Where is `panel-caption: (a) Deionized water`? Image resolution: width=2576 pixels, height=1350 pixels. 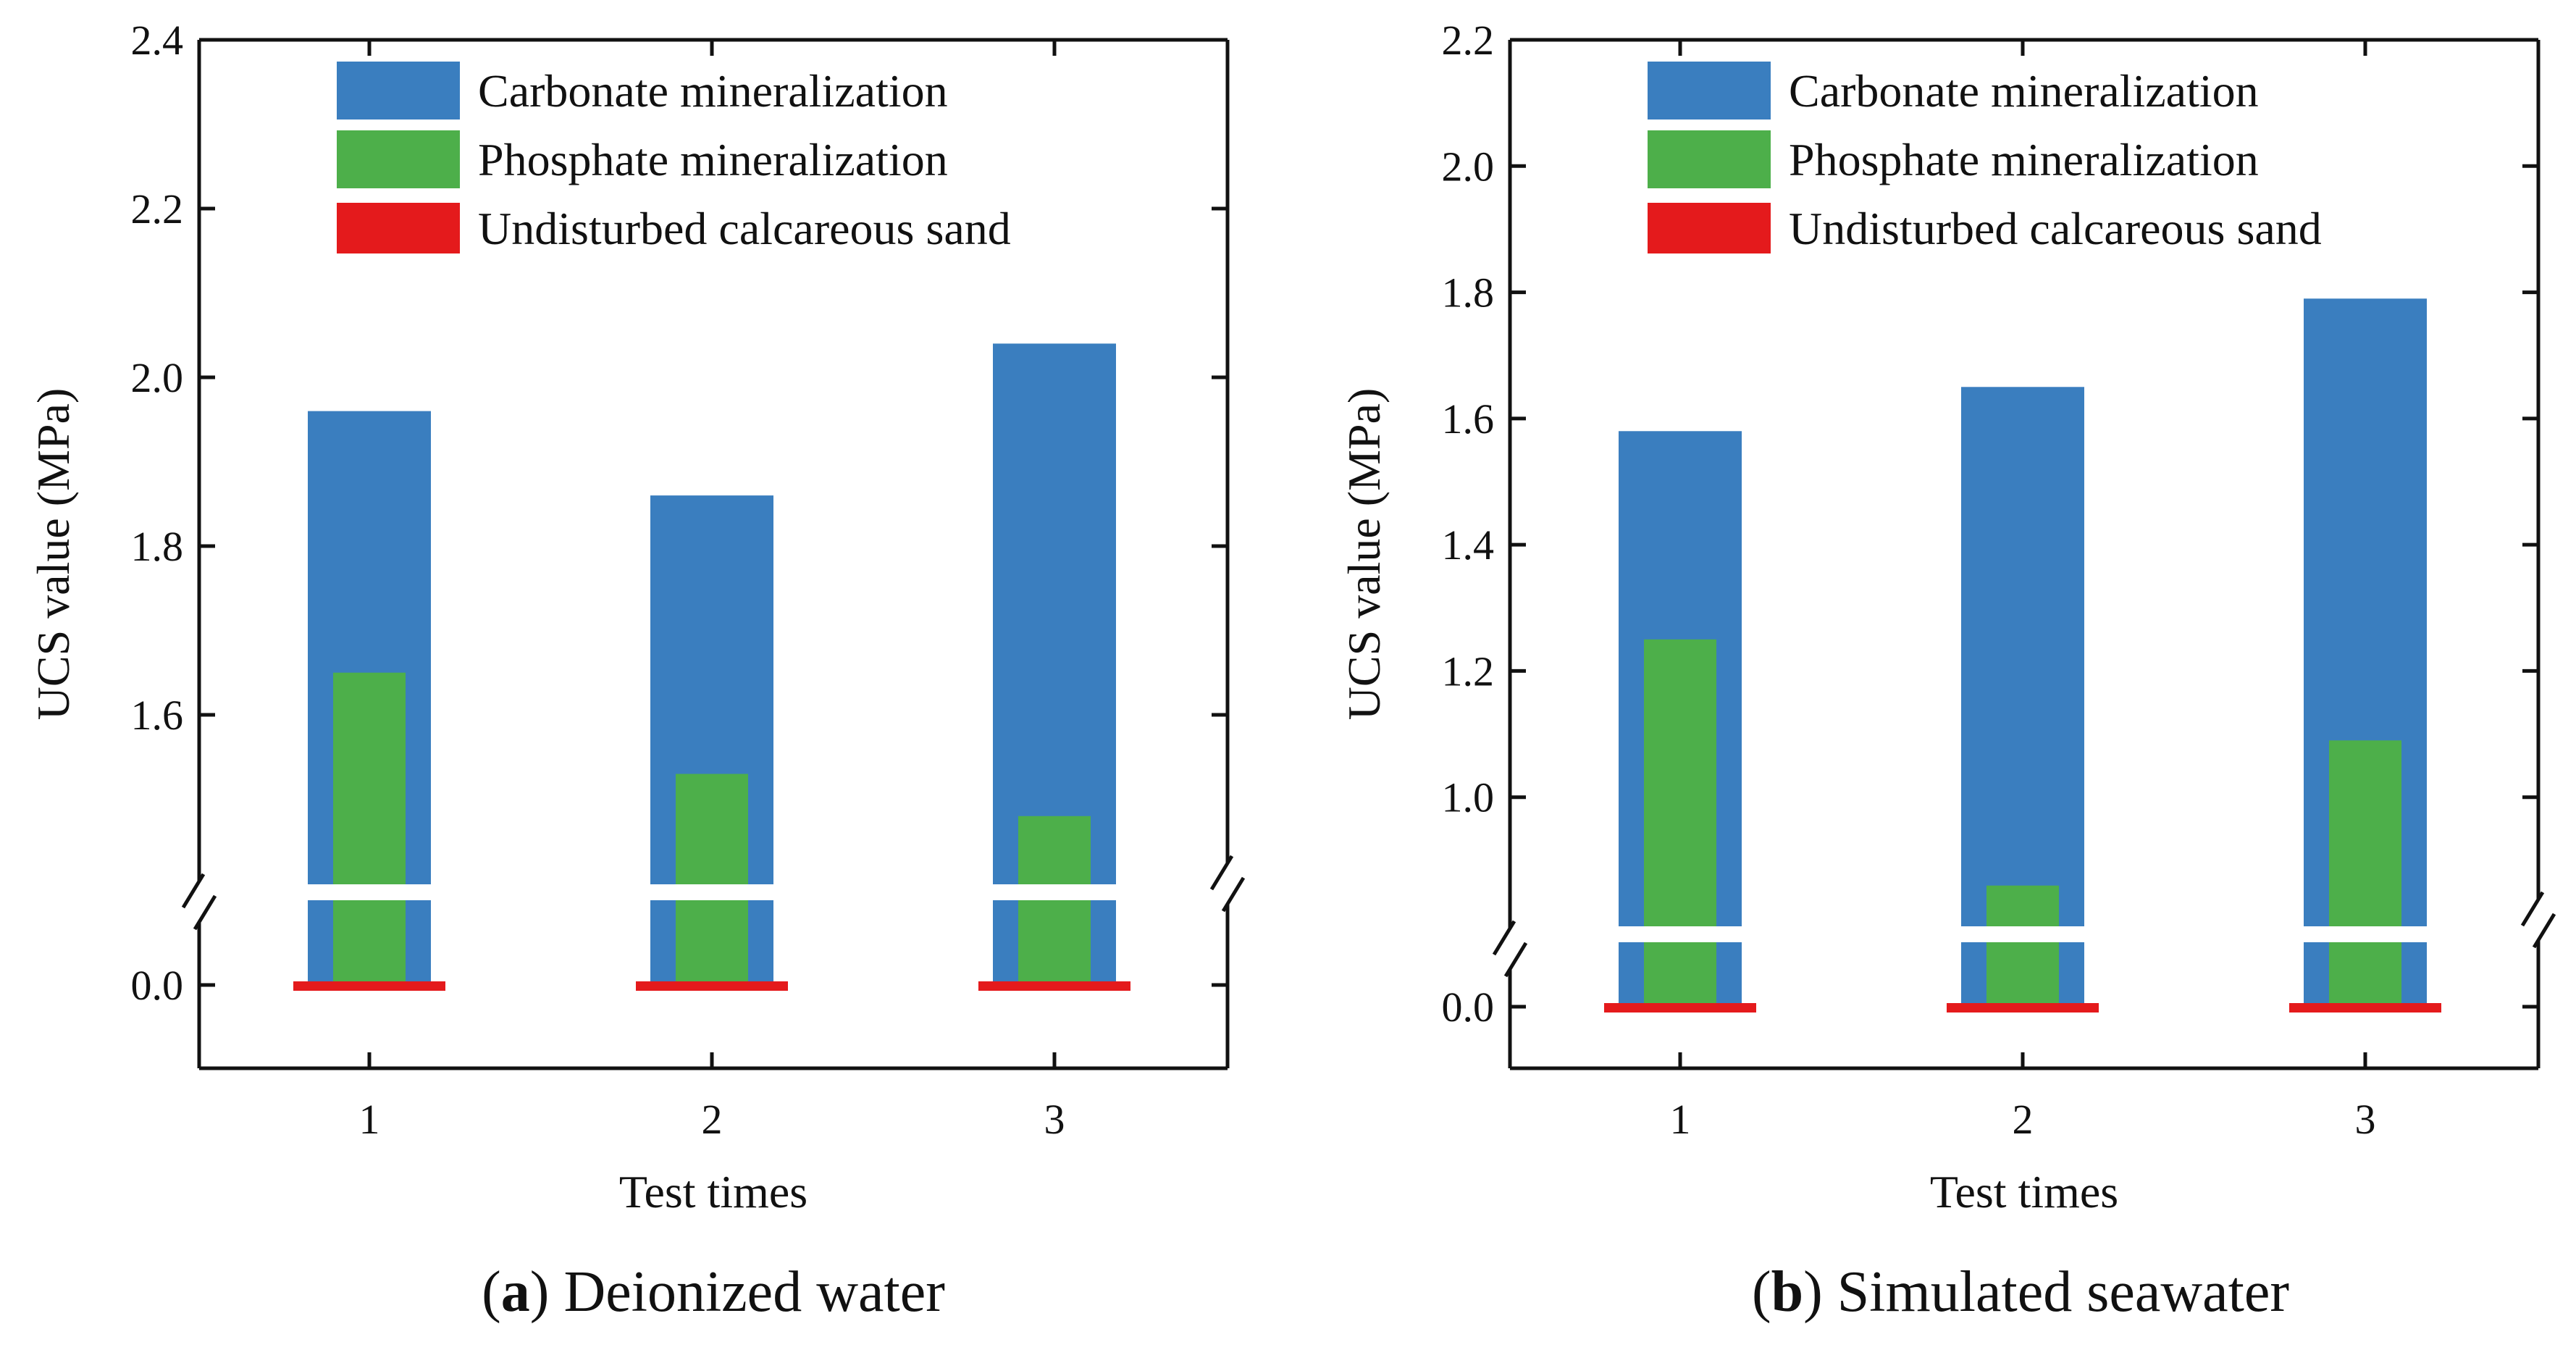 panel-caption: (a) Deionized water is located at coordinates (713, 1292).